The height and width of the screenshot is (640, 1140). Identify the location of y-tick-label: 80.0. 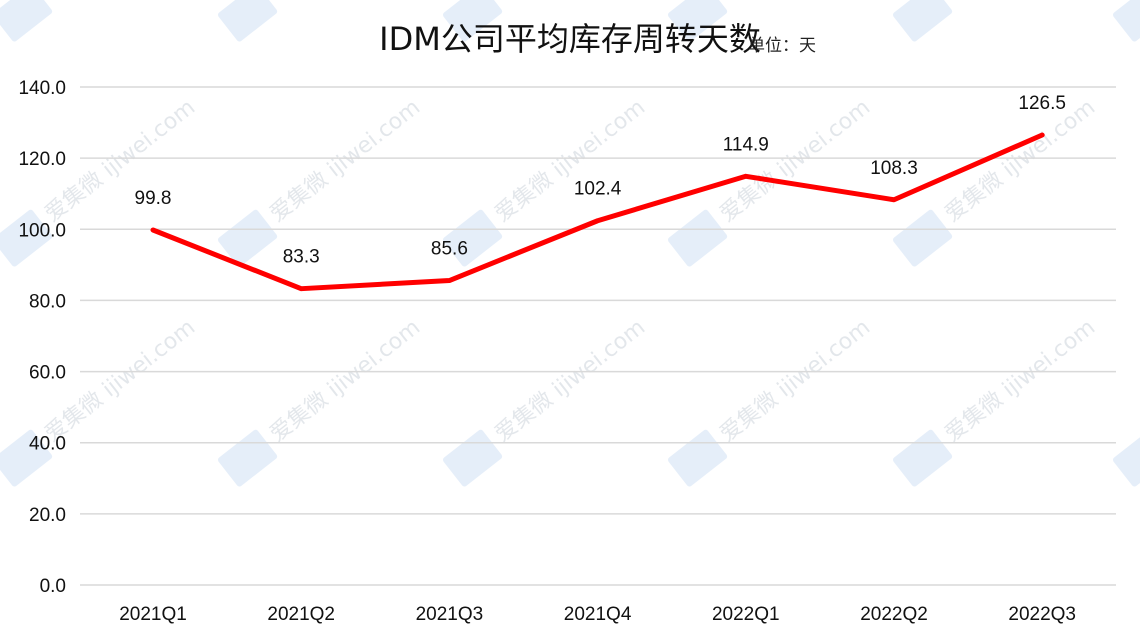
(47, 301).